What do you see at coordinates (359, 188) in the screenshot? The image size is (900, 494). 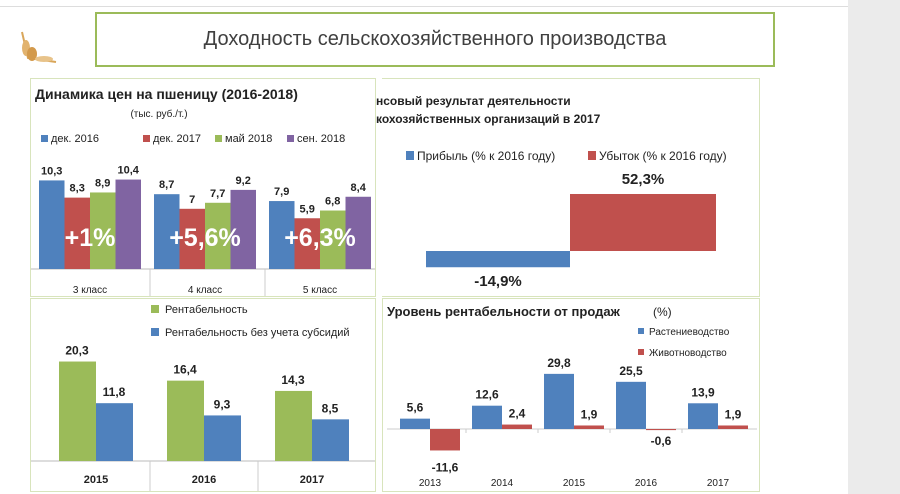 I see `data-label: 8,4` at bounding box center [359, 188].